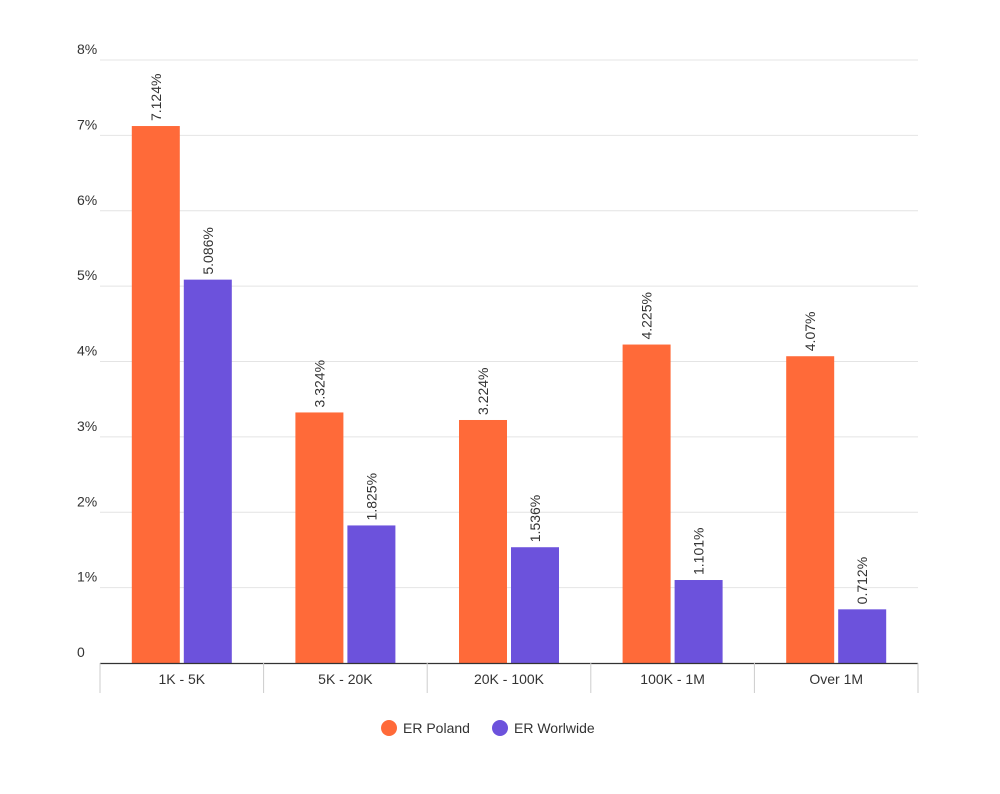 This screenshot has height=794, width=1000. I want to click on x-category-label: 20K - 100K, so click(509, 679).